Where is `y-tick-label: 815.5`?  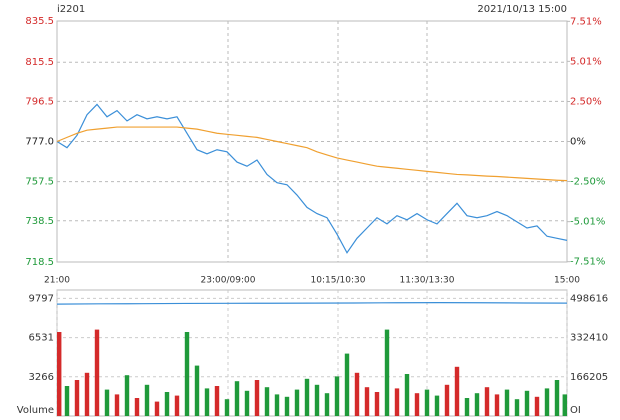 y-tick-label: 815.5 is located at coordinates (39, 62).